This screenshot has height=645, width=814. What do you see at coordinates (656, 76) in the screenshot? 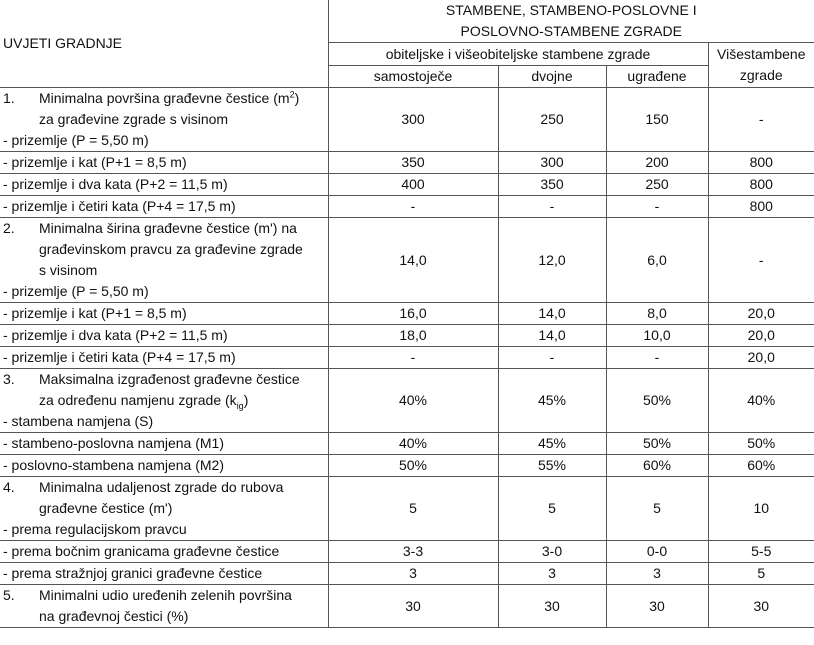
I see `header-col-ugradene: ugrađene` at bounding box center [656, 76].